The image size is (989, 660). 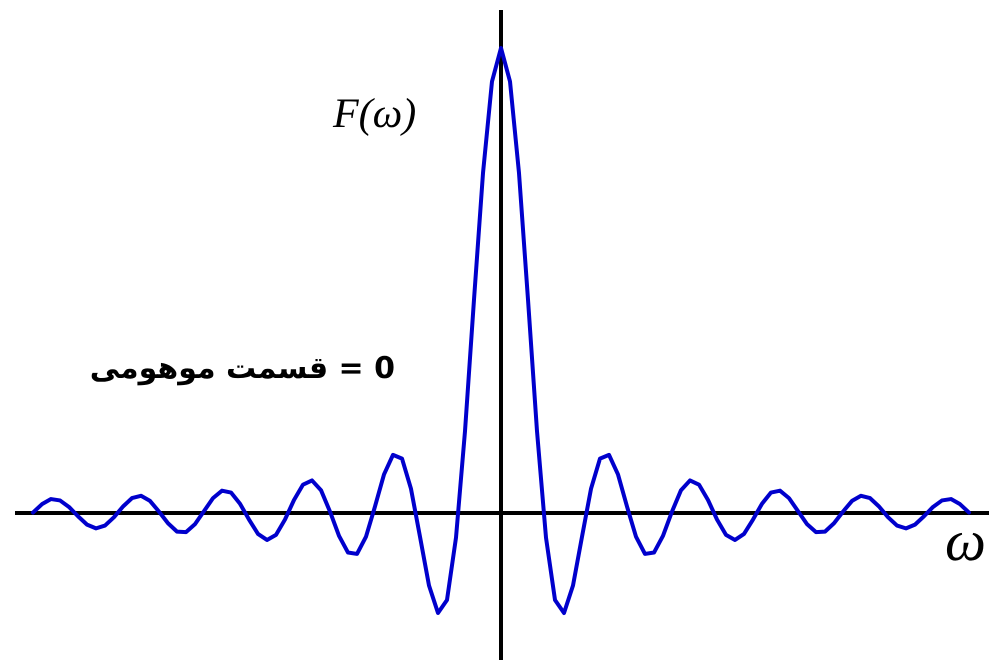 What do you see at coordinates (374, 114) in the screenshot?
I see `y-axis-title: F(ω)` at bounding box center [374, 114].